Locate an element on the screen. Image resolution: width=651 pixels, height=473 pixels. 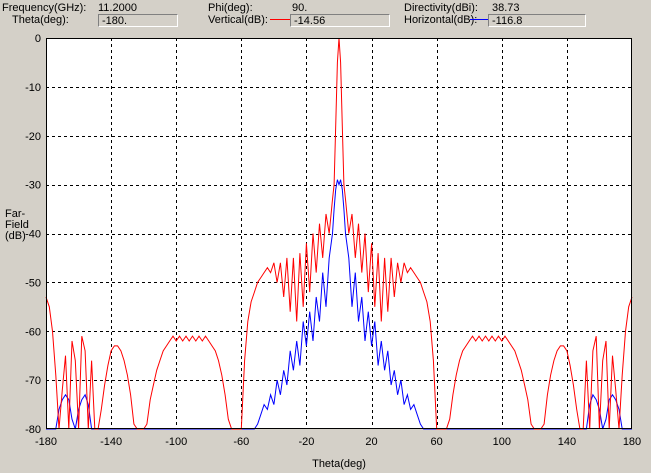
theta-label: Theta(deg): is located at coordinates (40, 20).